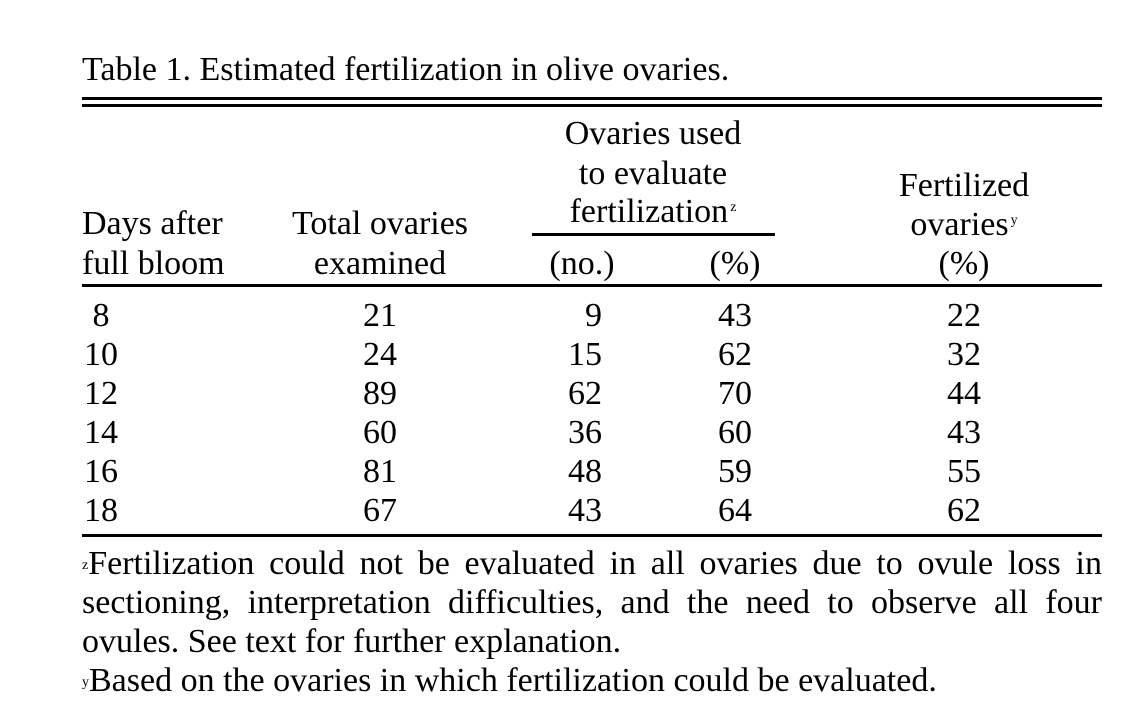 The width and height of the screenshot is (1128, 720). Describe the element at coordinates (380, 315) in the screenshot. I see `cell-total: 21` at that location.